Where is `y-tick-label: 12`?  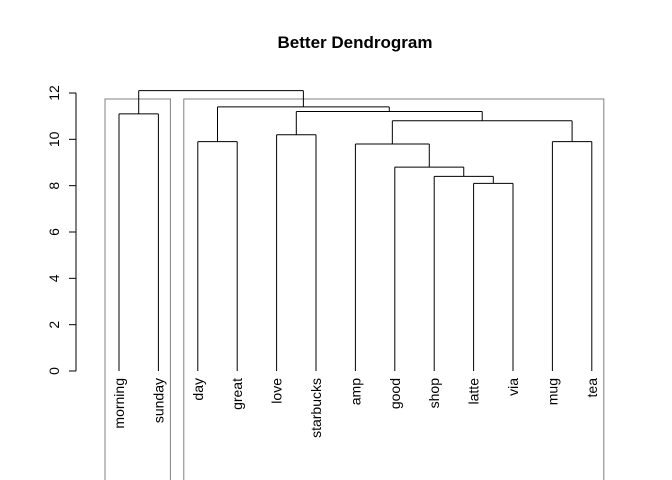 y-tick-label: 12 is located at coordinates (54, 93).